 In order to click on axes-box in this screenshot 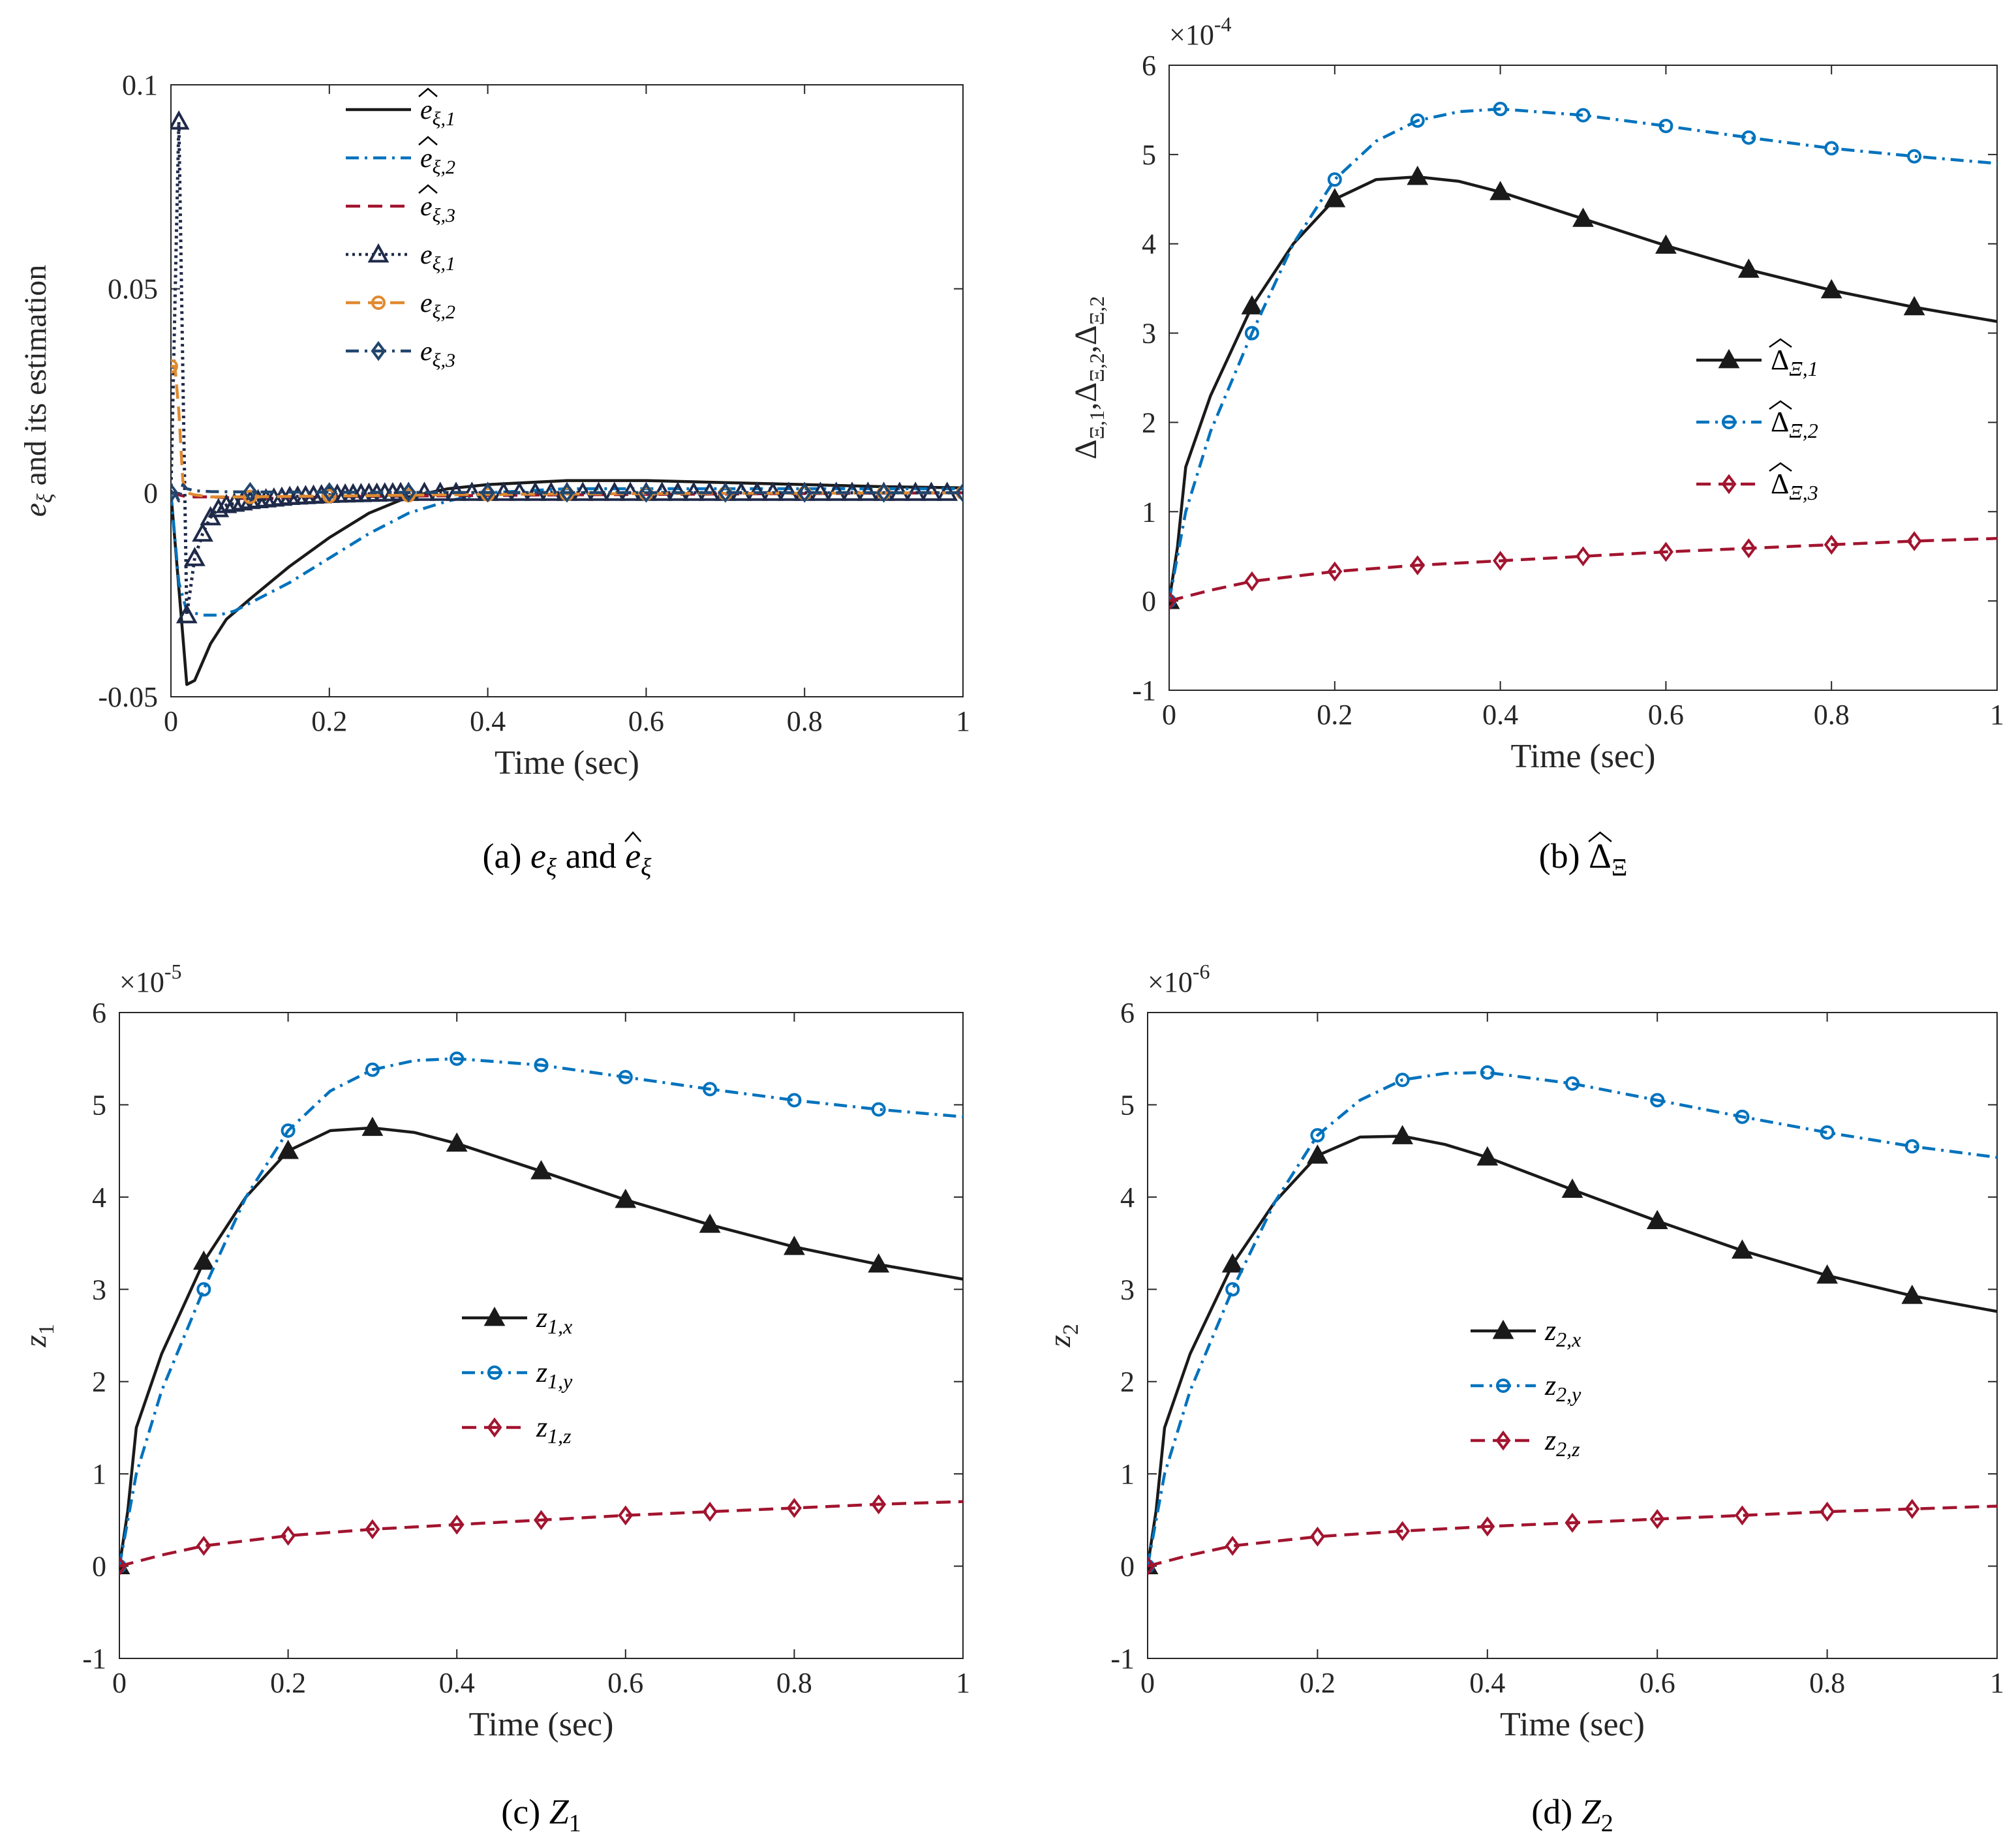, I will do `click(1573, 1335)`.